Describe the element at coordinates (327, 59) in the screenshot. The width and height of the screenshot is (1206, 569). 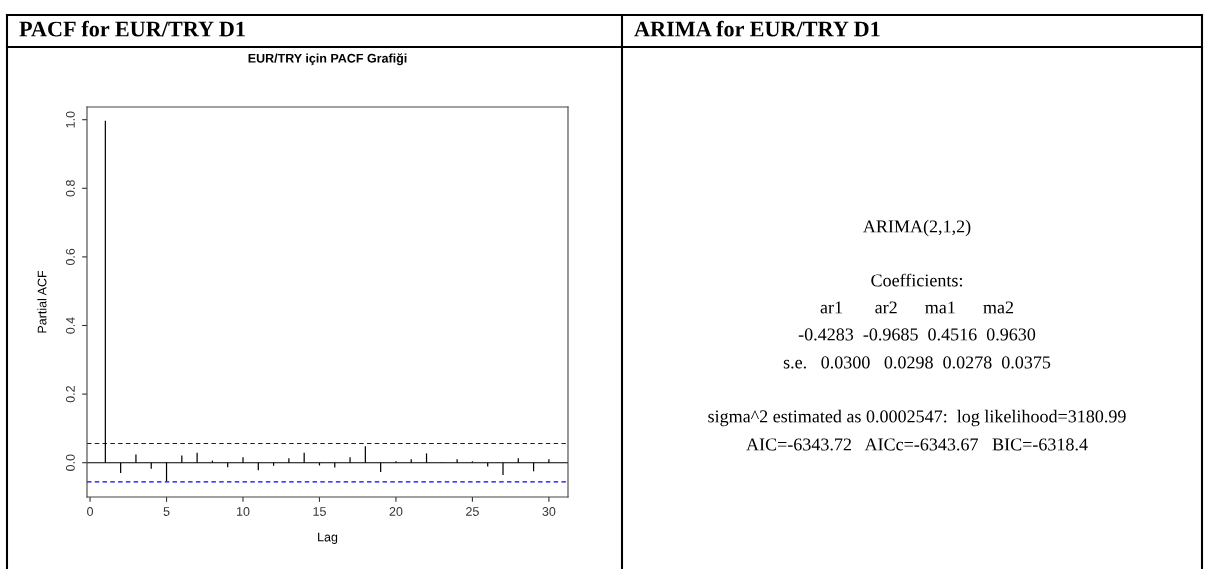
I see `chart-title: EUR/TRY için PACF Grafiği` at that location.